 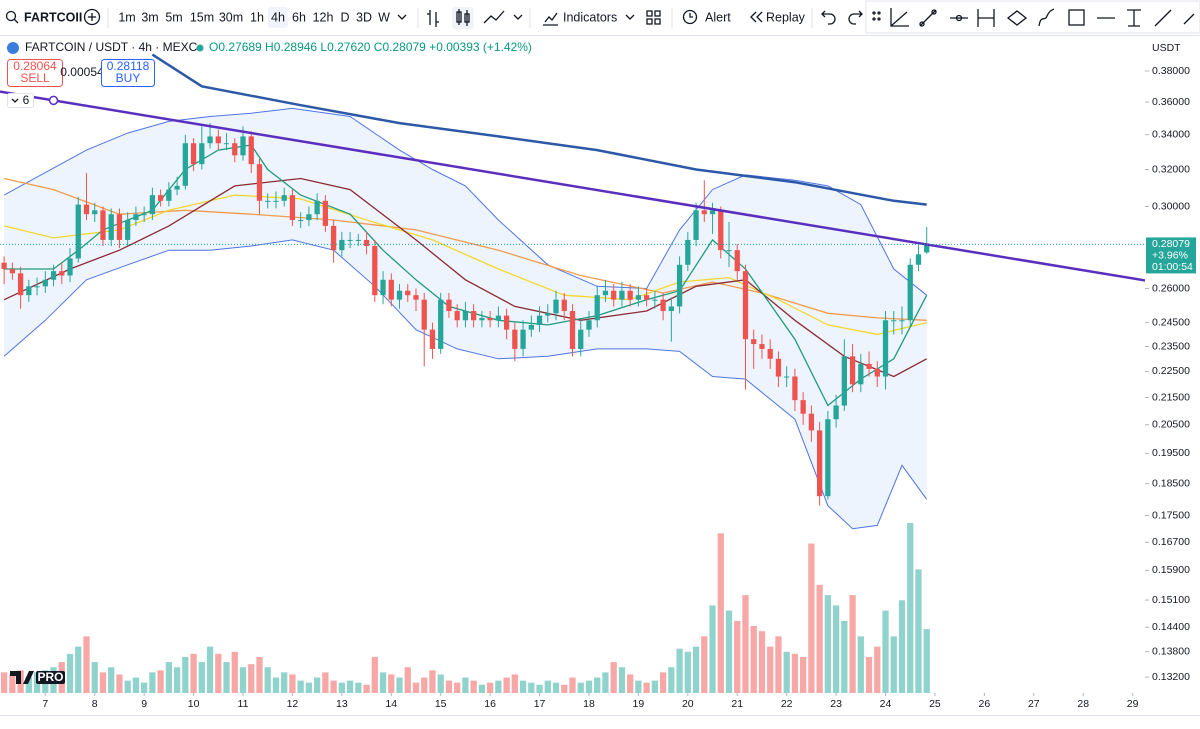 What do you see at coordinates (12, 17) in the screenshot?
I see `search-icon` at bounding box center [12, 17].